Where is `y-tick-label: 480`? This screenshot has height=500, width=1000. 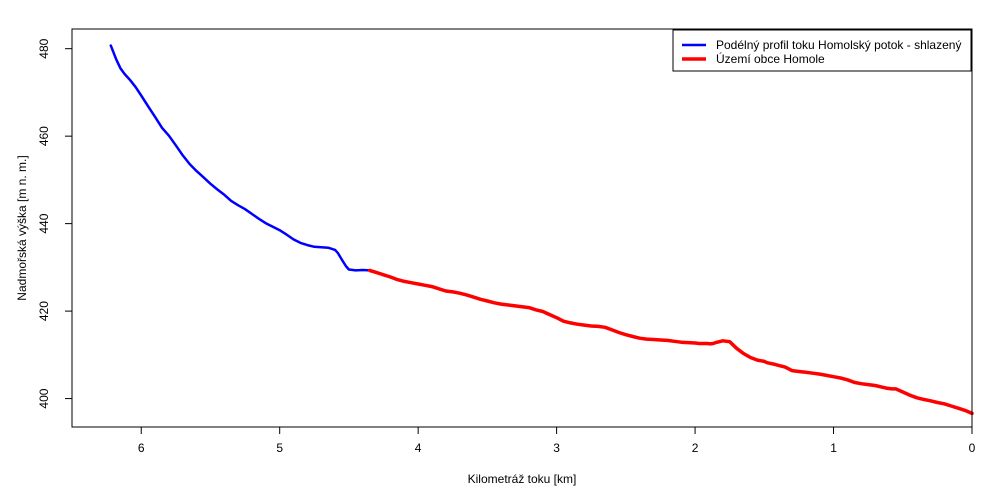 y-tick-label: 480 is located at coordinates (44, 48).